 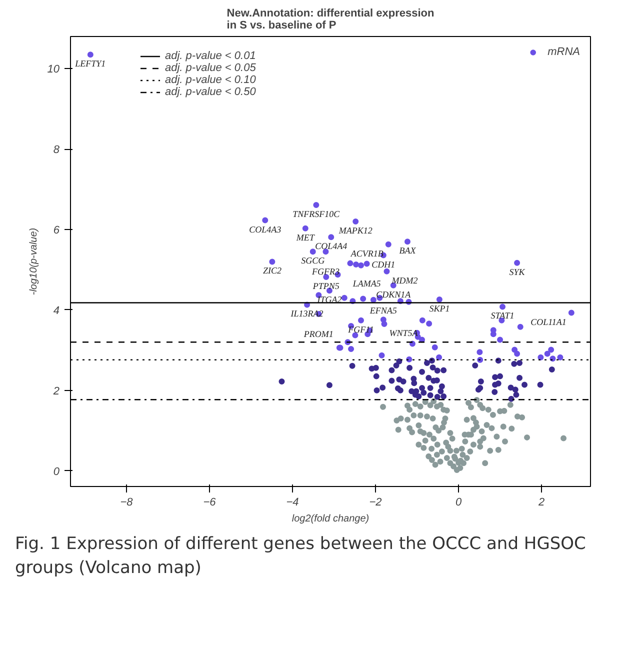 What do you see at coordinates (439, 309) in the screenshot?
I see `annotation: SKP1` at bounding box center [439, 309].